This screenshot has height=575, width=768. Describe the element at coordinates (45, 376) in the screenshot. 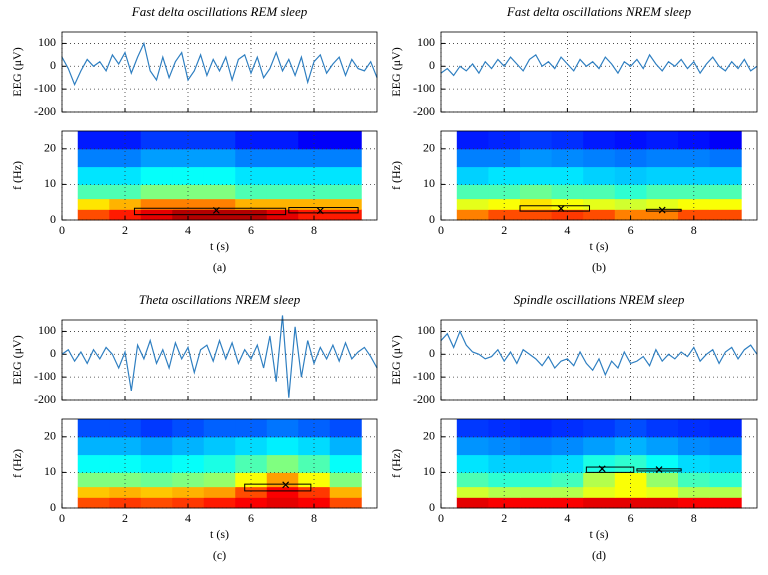

I see `y-tick-label: -100` at that location.